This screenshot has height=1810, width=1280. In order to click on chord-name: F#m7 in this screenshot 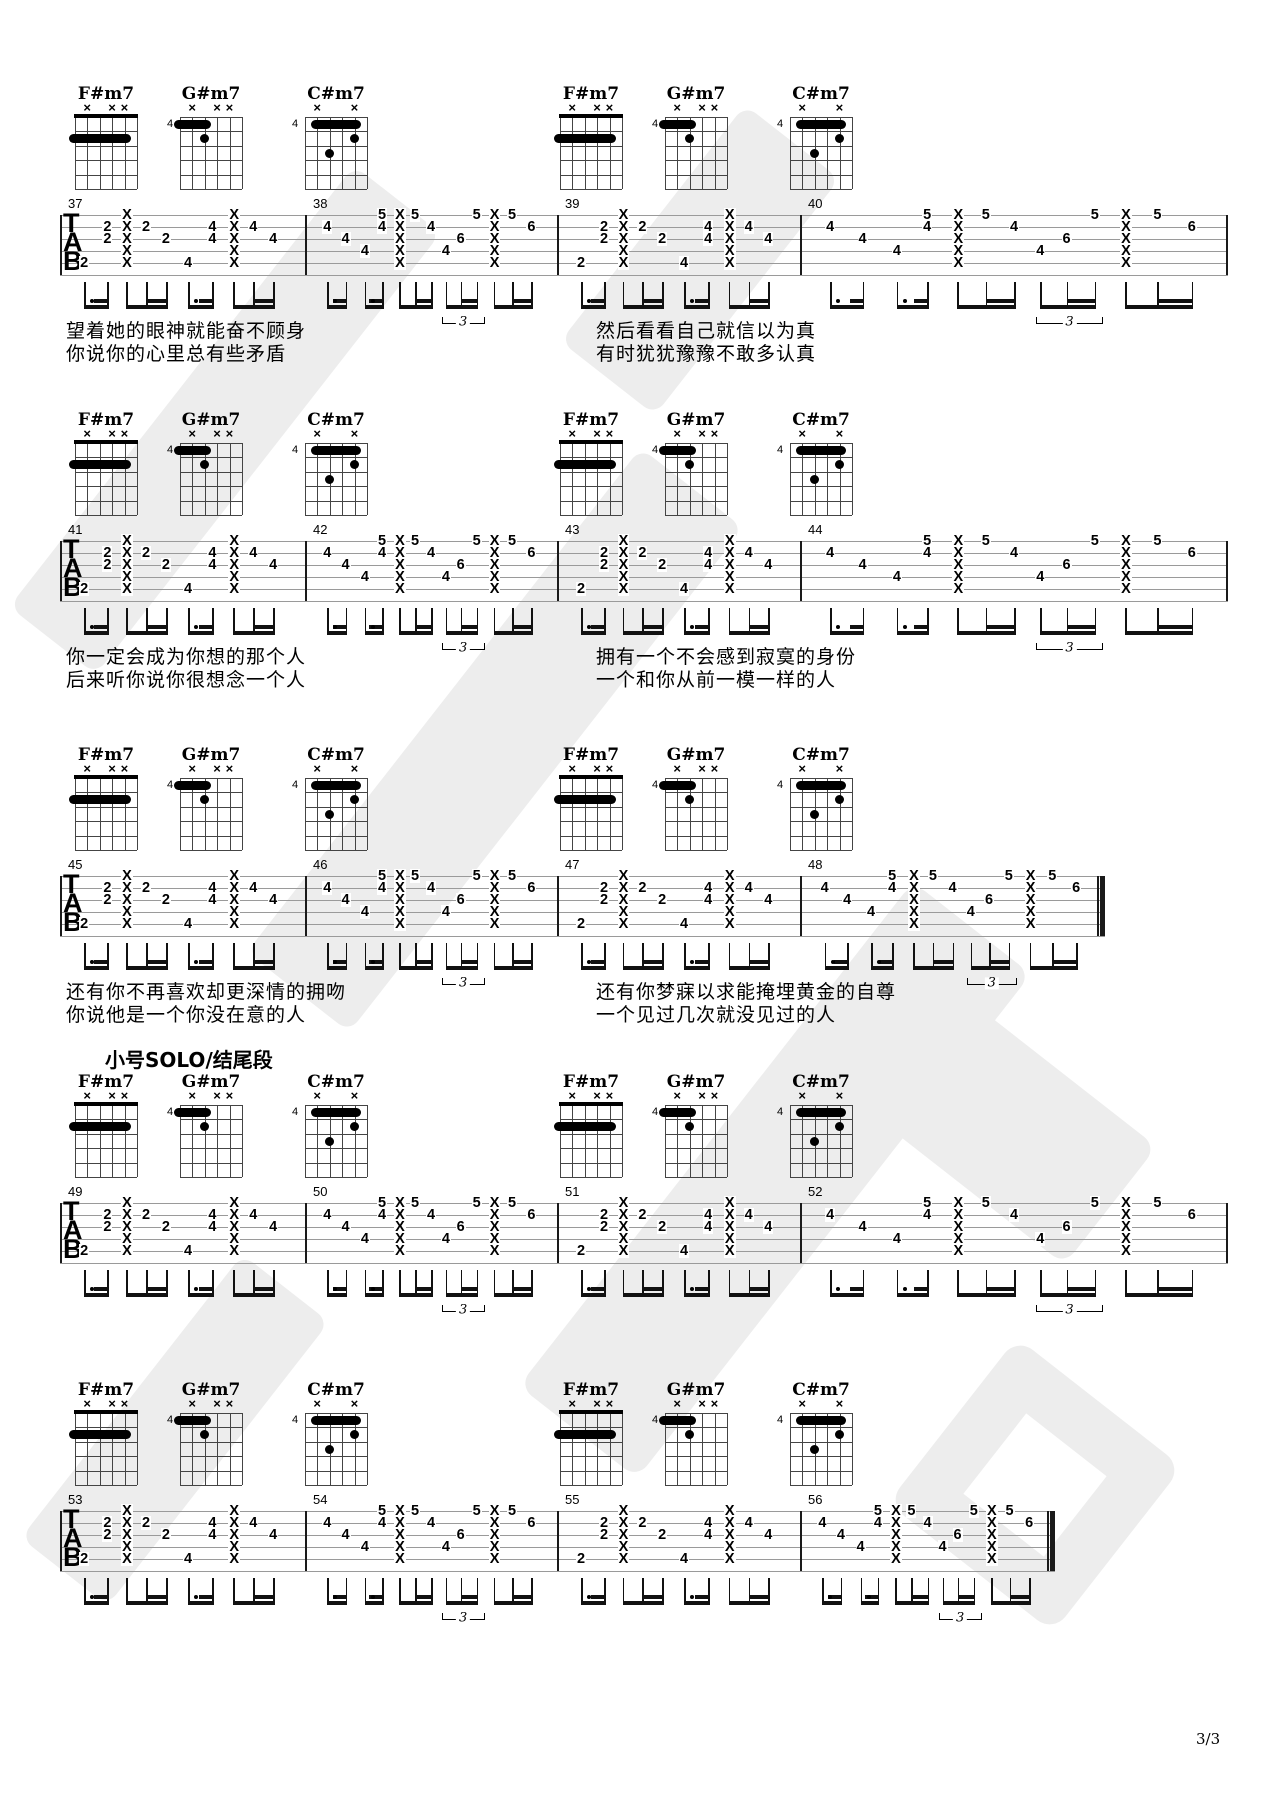, I will do `click(106, 755)`.